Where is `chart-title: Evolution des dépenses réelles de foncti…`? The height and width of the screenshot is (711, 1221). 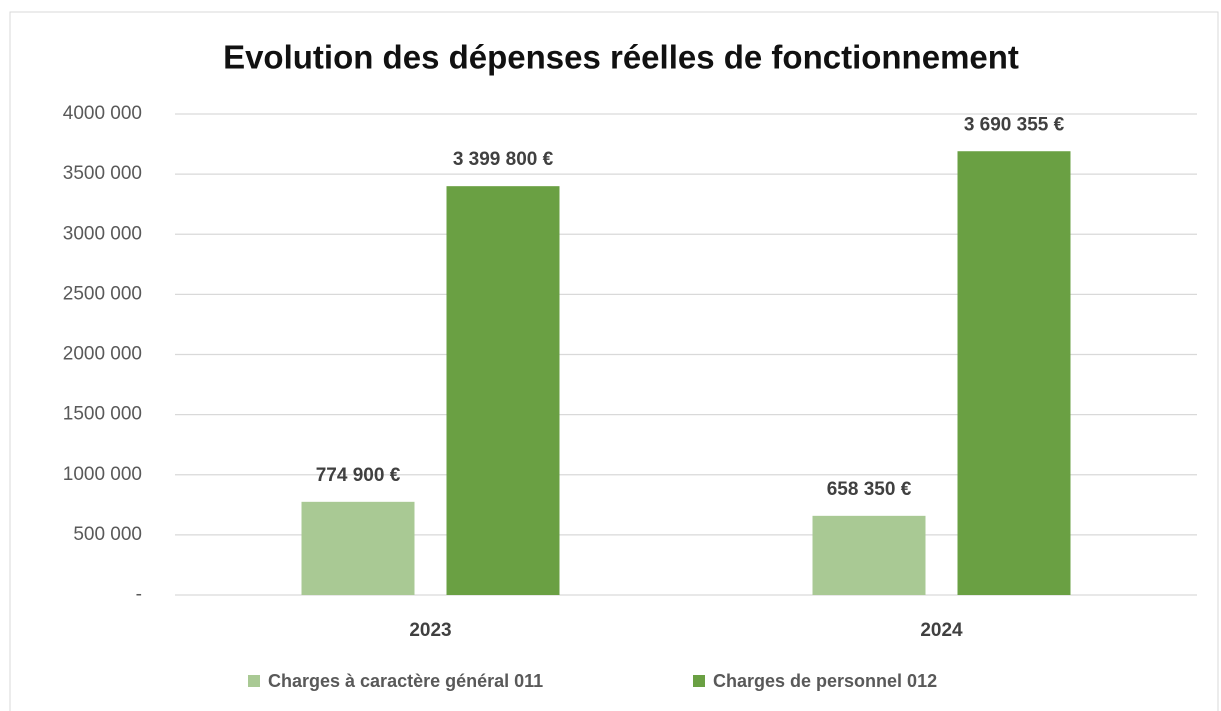 chart-title: Evolution des dépenses réelles de foncti… is located at coordinates (621, 57).